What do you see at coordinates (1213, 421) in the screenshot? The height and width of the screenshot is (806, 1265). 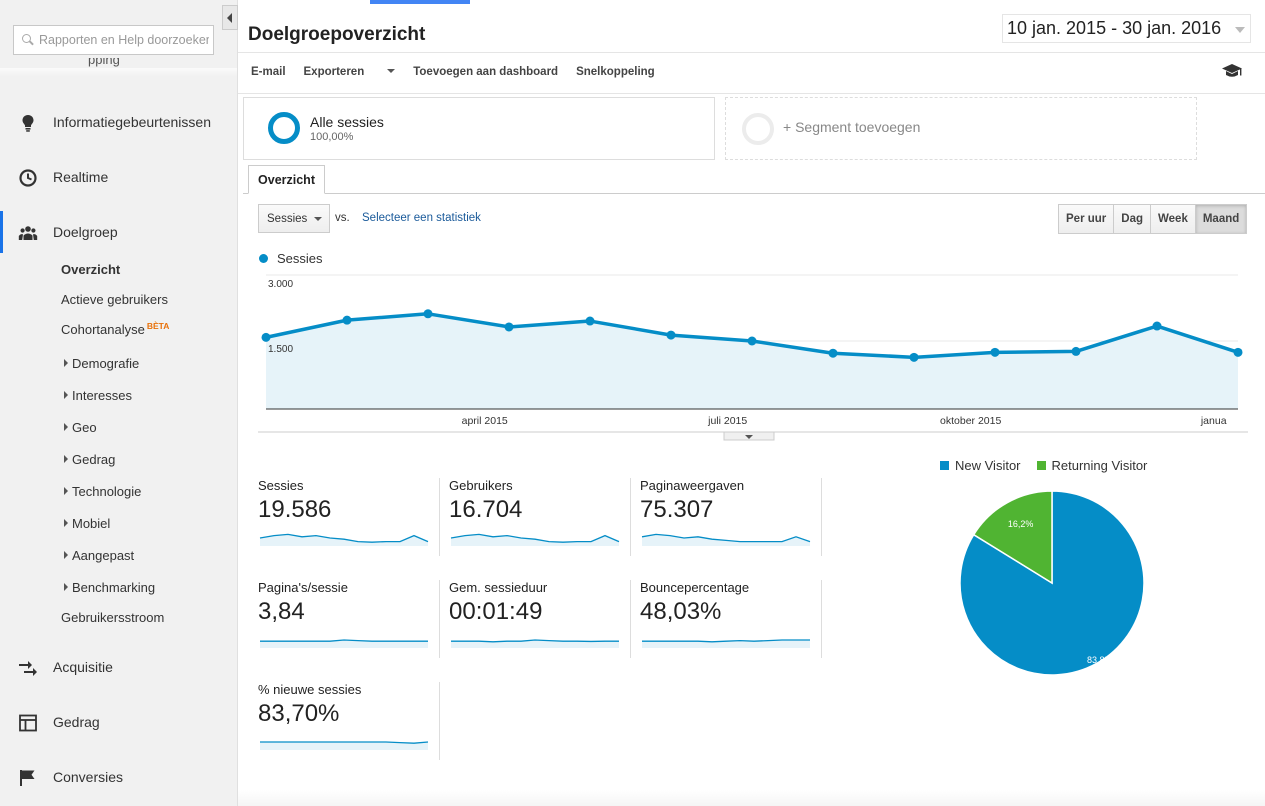 I see `x-tick-label: janua` at bounding box center [1213, 421].